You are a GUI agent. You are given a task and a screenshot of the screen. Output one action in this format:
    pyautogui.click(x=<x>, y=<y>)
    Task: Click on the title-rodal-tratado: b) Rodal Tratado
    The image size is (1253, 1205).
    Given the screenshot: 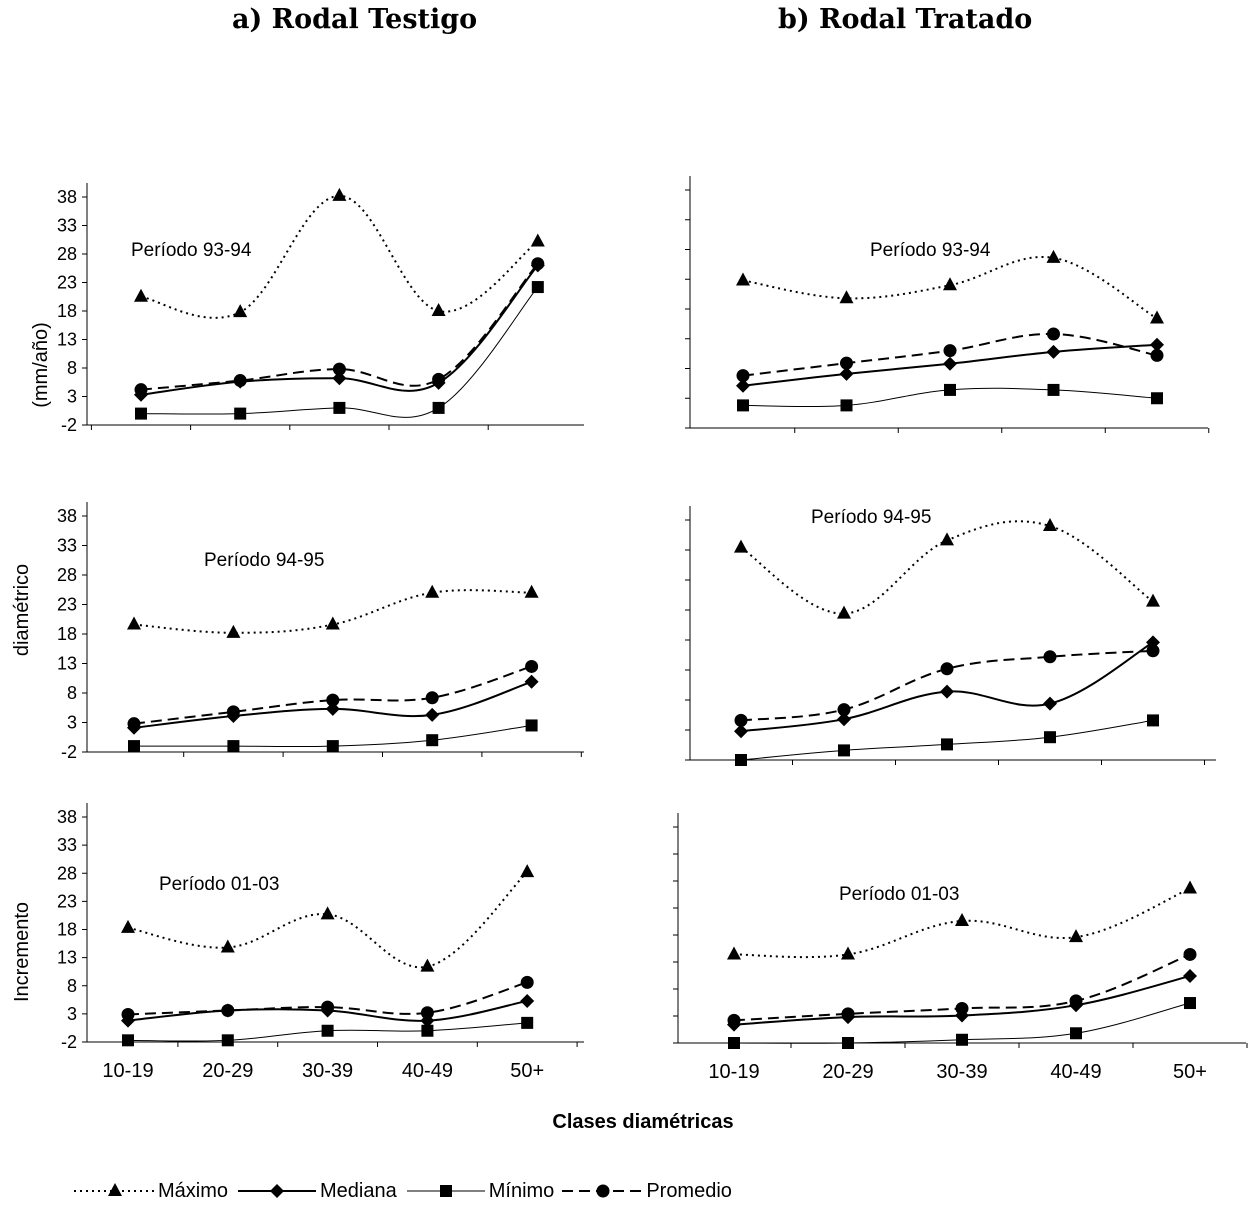 What is the action you would take?
    pyautogui.click(x=905, y=19)
    